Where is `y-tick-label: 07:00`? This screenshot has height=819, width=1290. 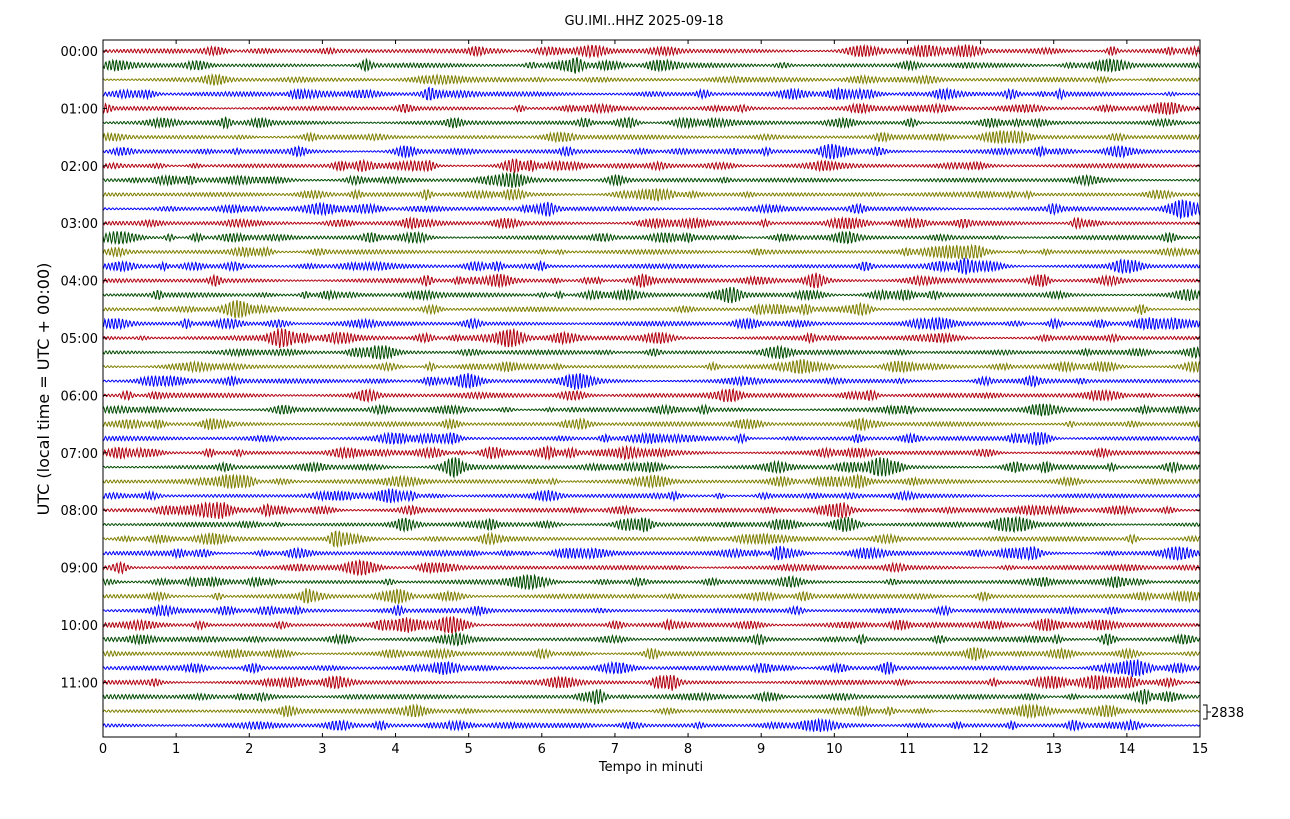
y-tick-label: 07:00 is located at coordinates (79, 454).